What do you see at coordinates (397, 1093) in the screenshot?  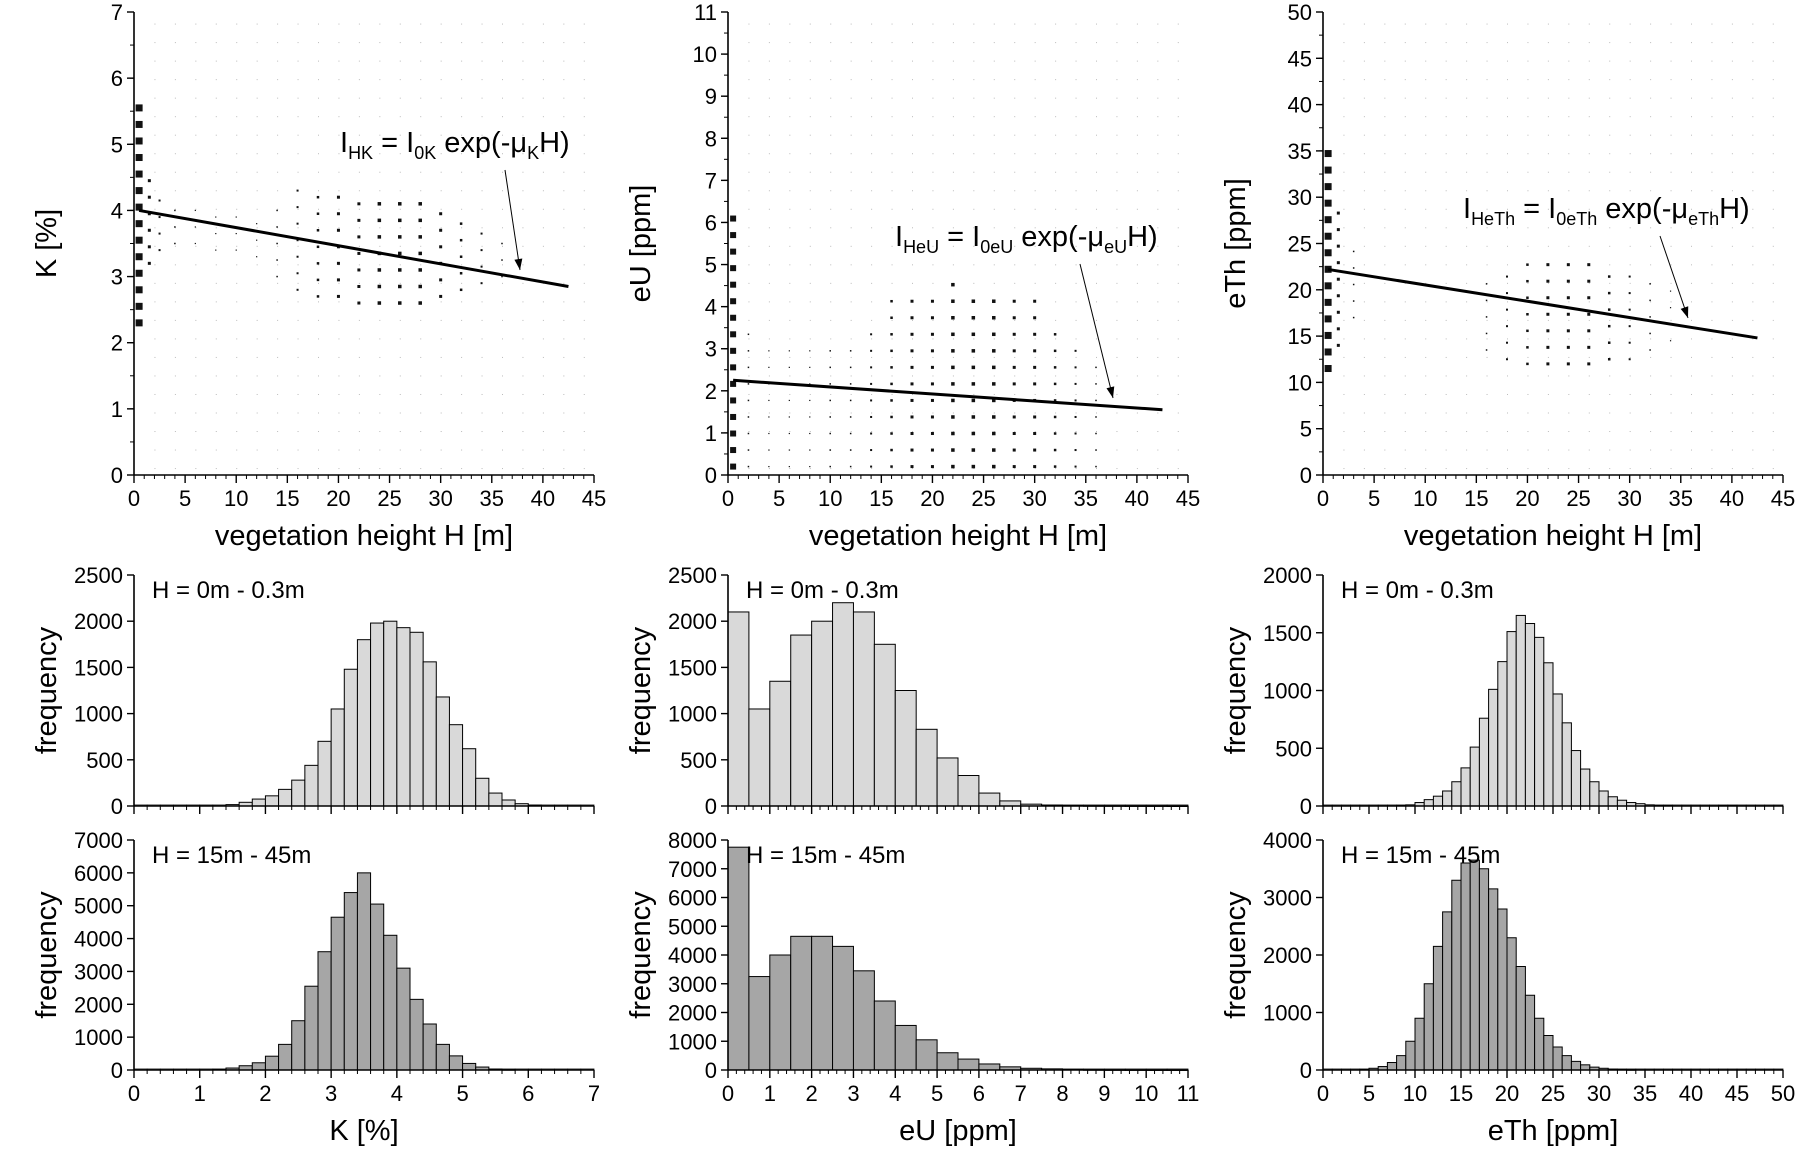 I see `x-tick-label: 4` at bounding box center [397, 1093].